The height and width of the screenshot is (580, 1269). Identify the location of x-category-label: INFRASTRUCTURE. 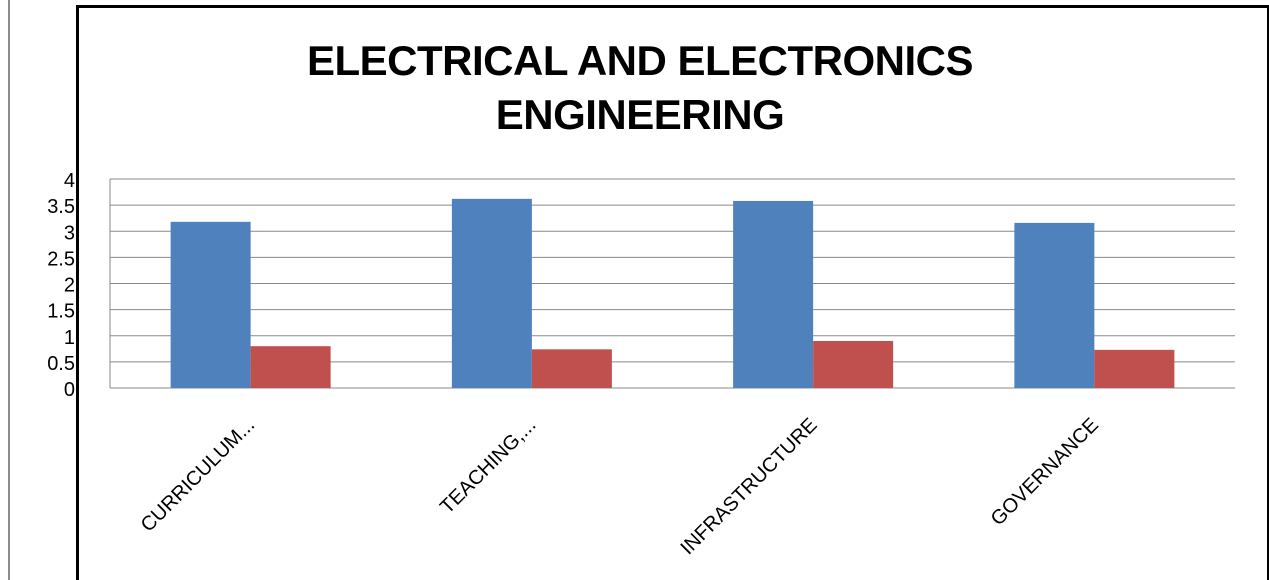
(748, 486).